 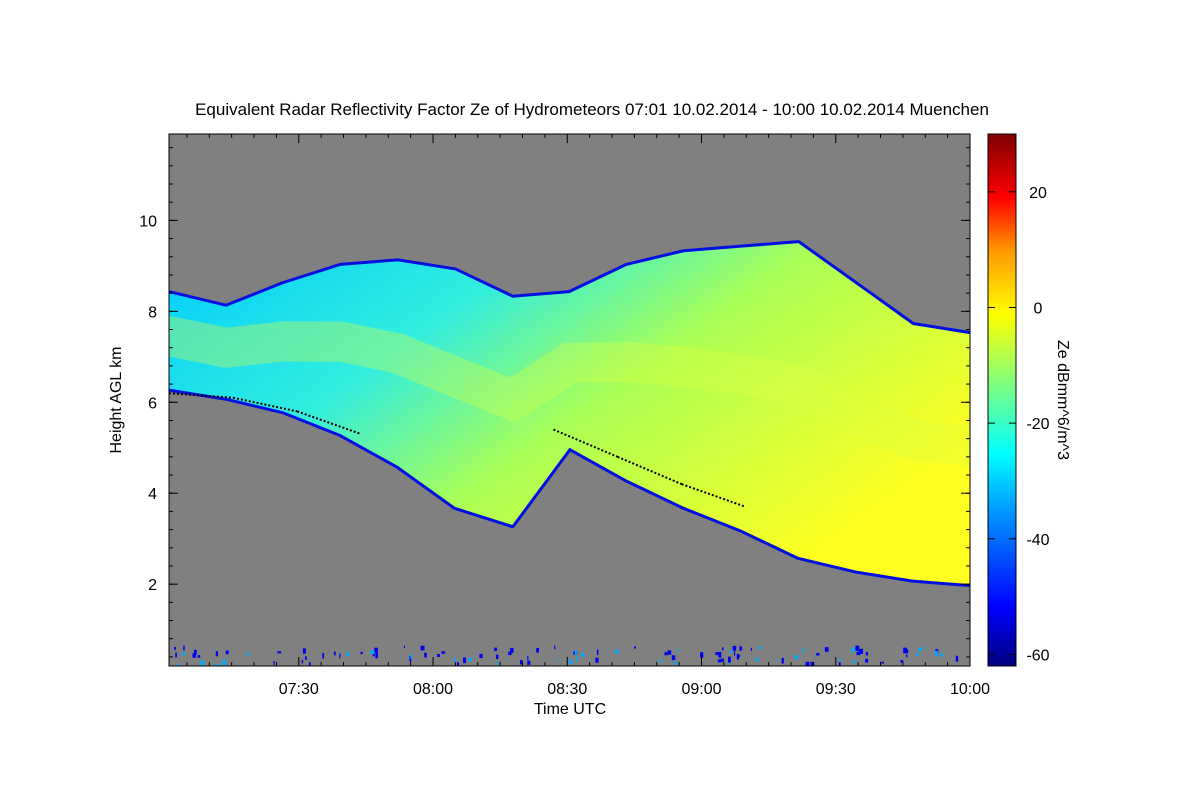 I want to click on y-tick-label: 2, so click(x=152, y=585).